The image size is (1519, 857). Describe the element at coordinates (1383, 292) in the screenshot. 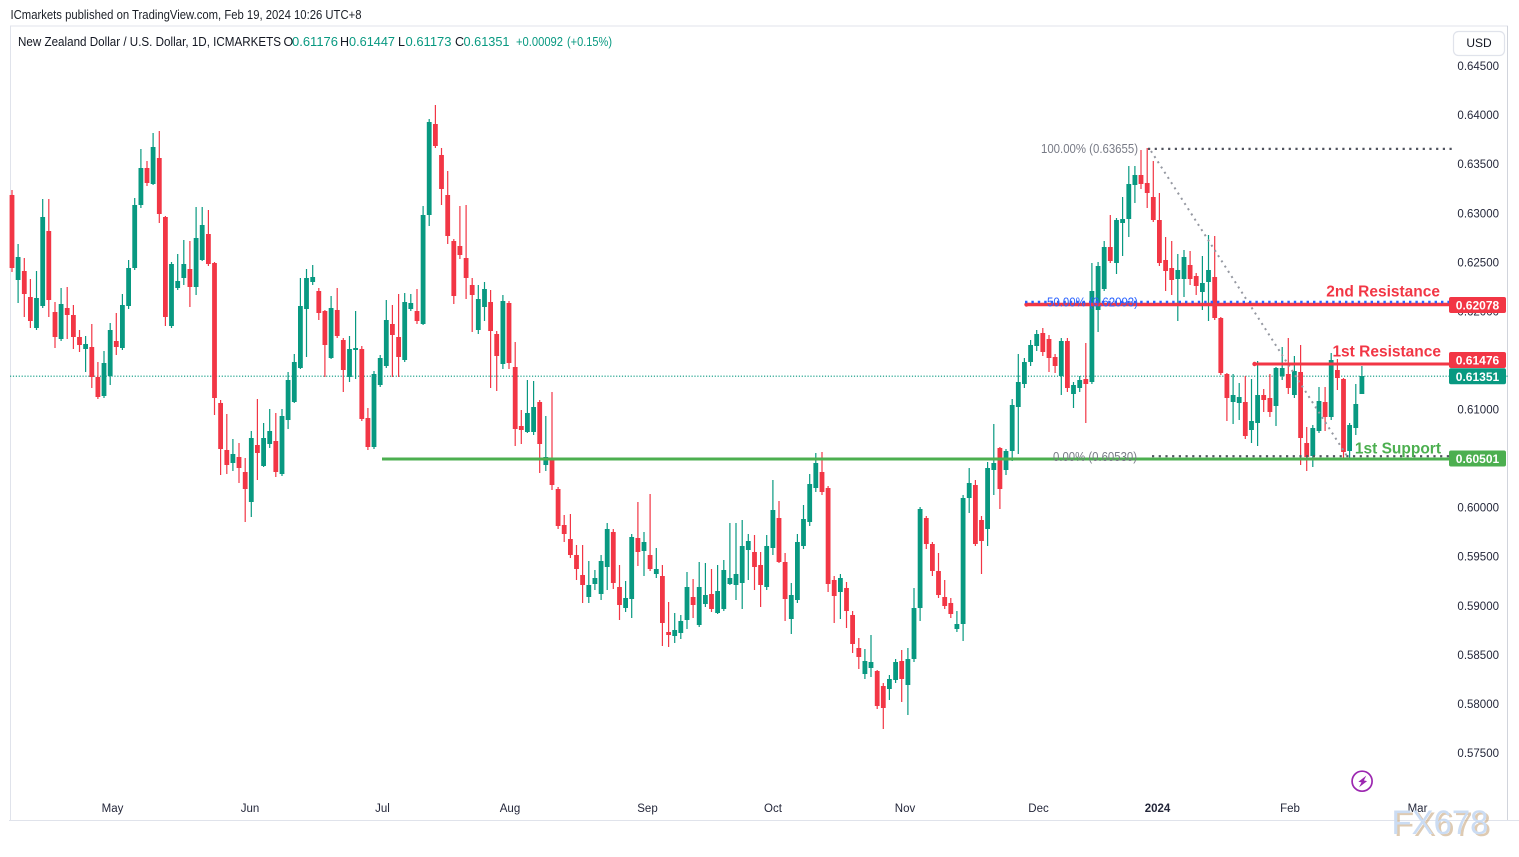

I see `svg-text: 2nd Resistance` at that location.